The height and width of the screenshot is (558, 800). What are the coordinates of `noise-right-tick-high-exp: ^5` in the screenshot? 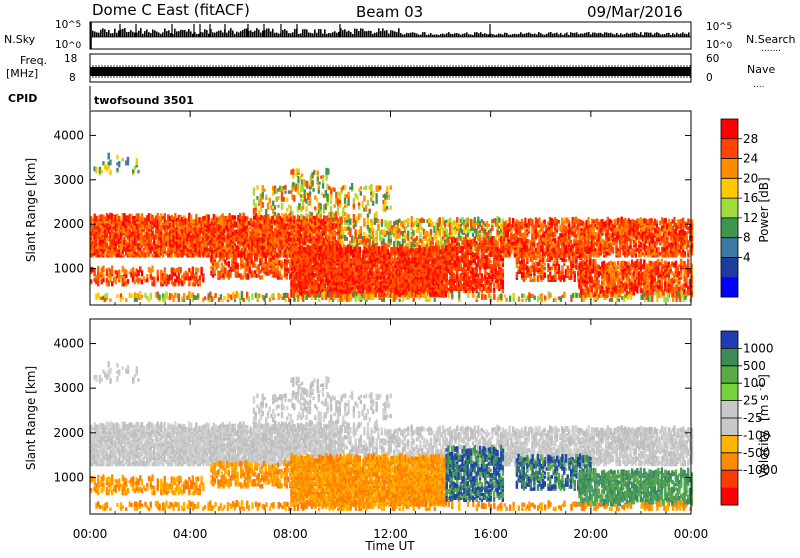 It's located at (725, 27).